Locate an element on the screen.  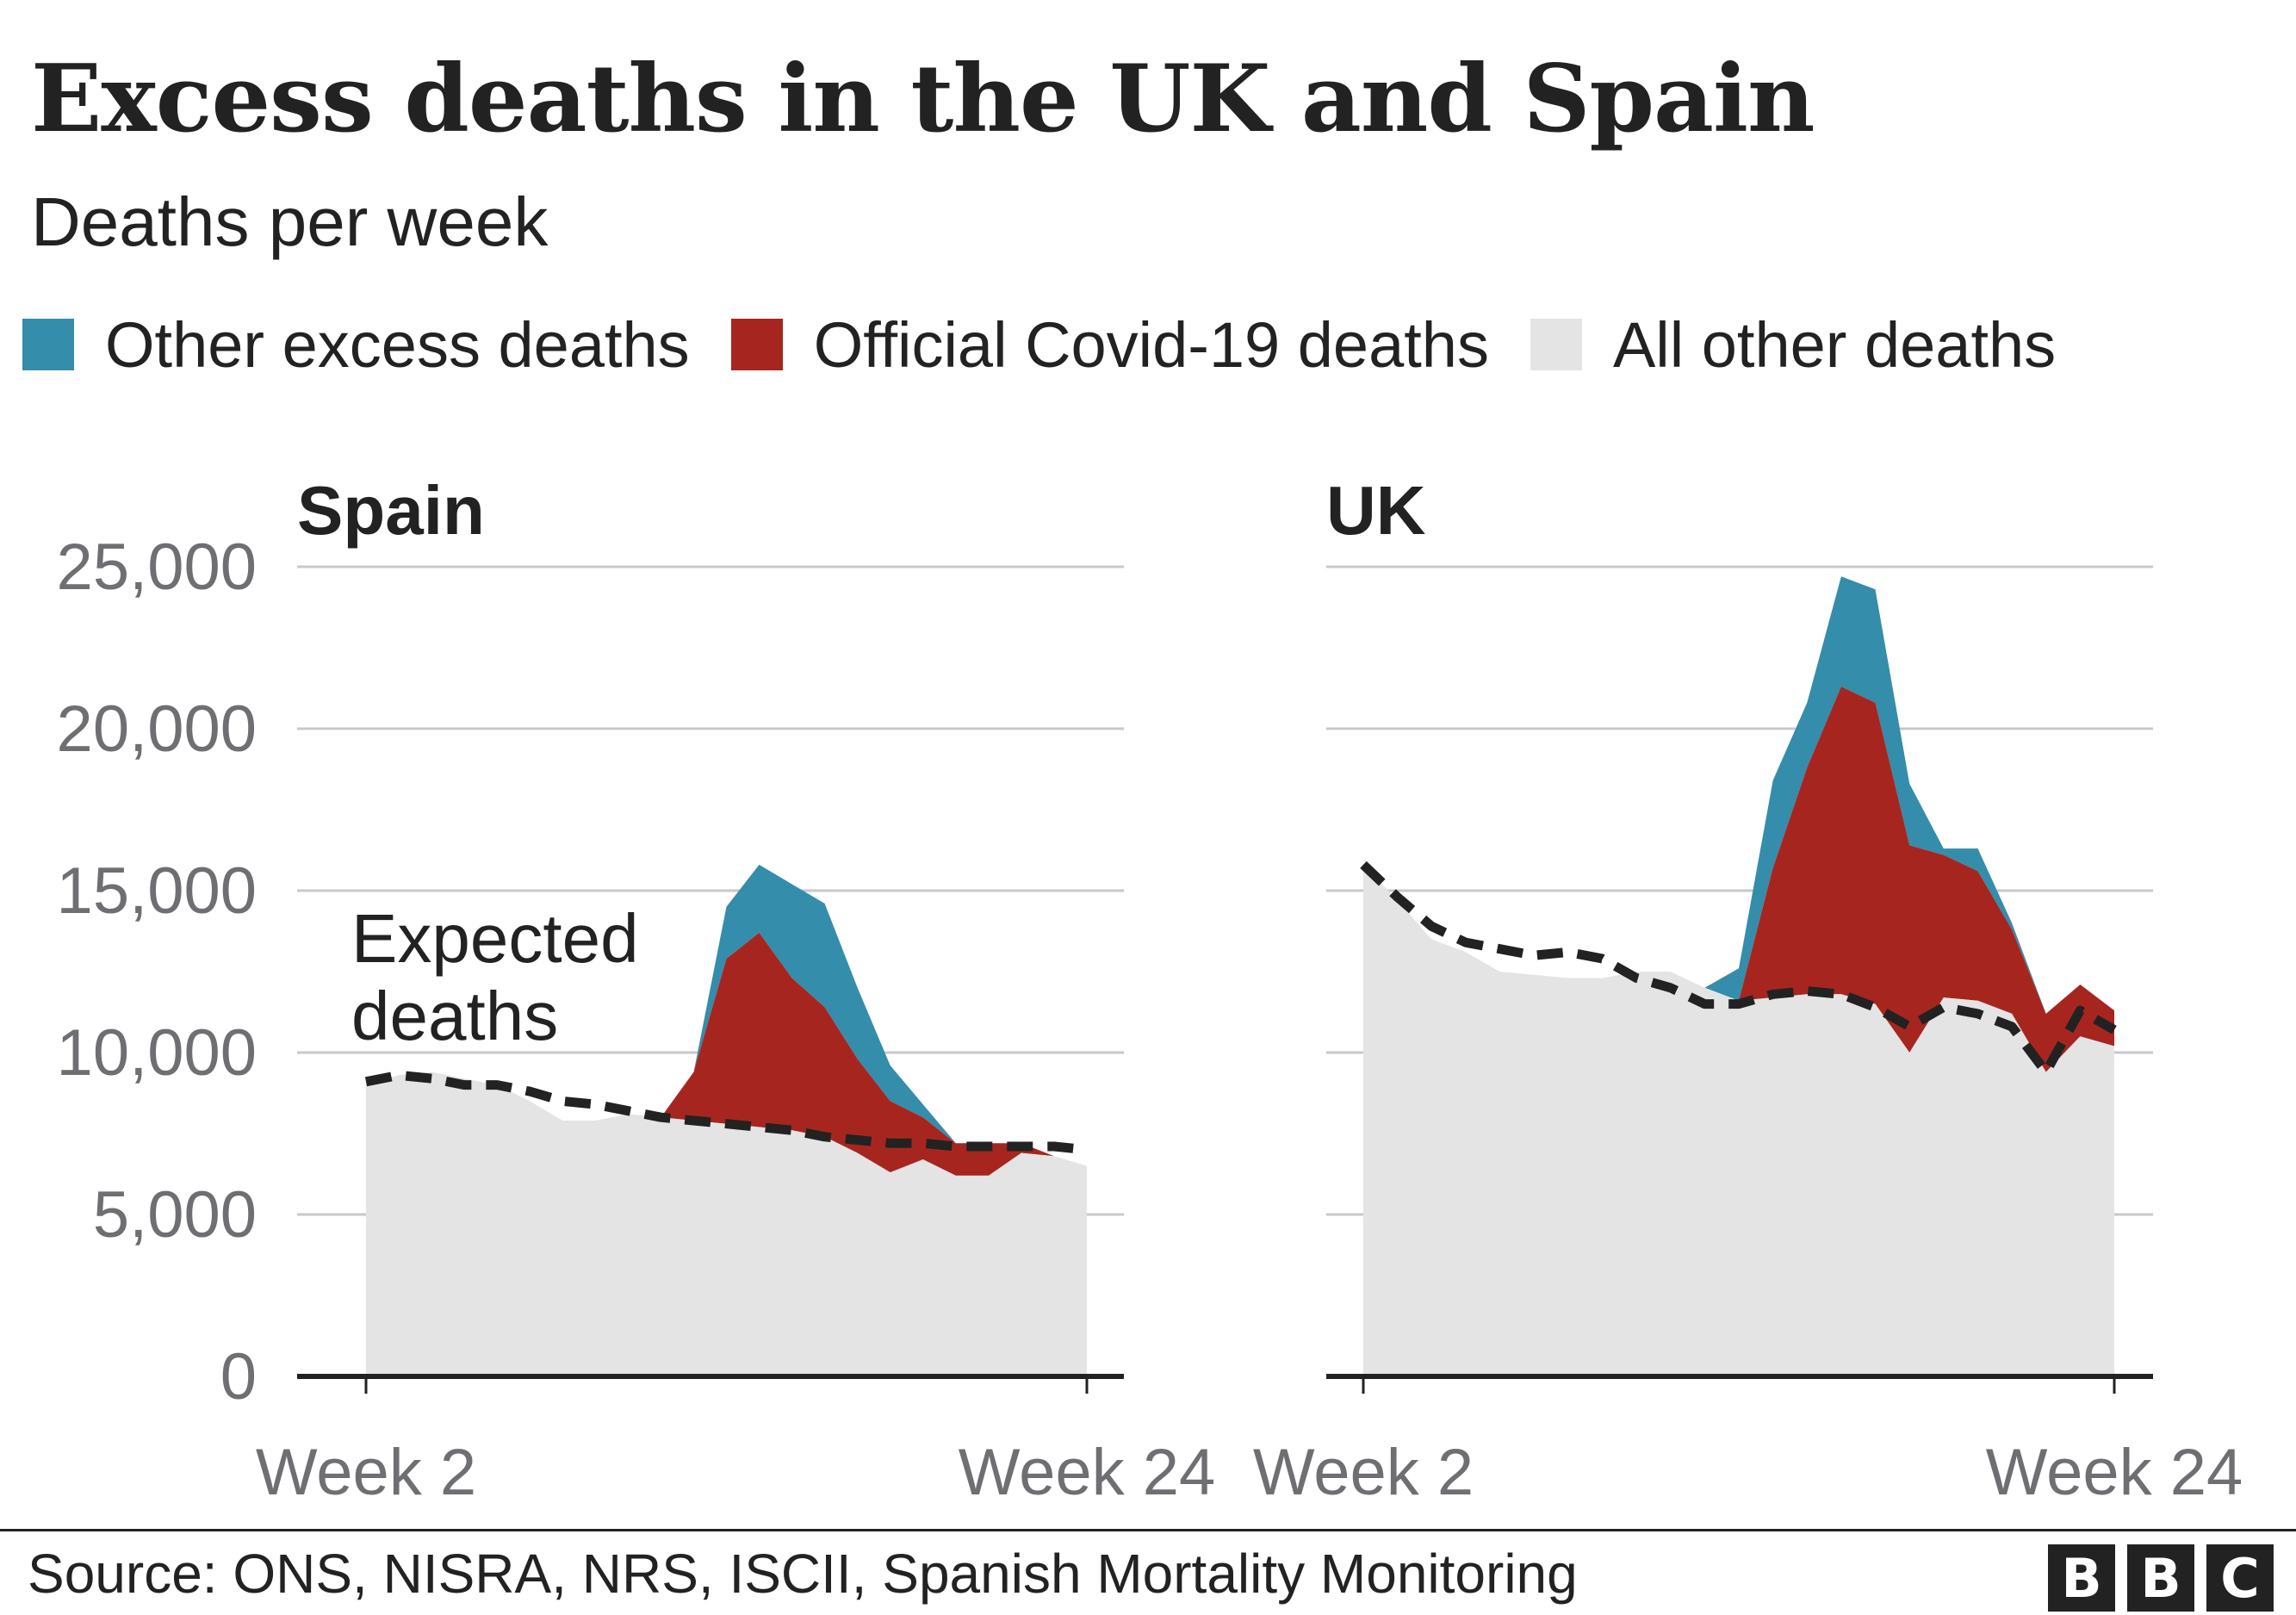
bbc-logo: B B C is located at coordinates (2155, 1578).